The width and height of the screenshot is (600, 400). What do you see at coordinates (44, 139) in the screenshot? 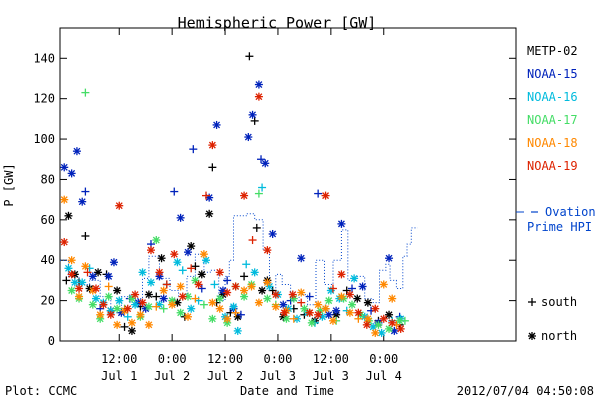
I see `y-tick-label: 100` at bounding box center [44, 139].